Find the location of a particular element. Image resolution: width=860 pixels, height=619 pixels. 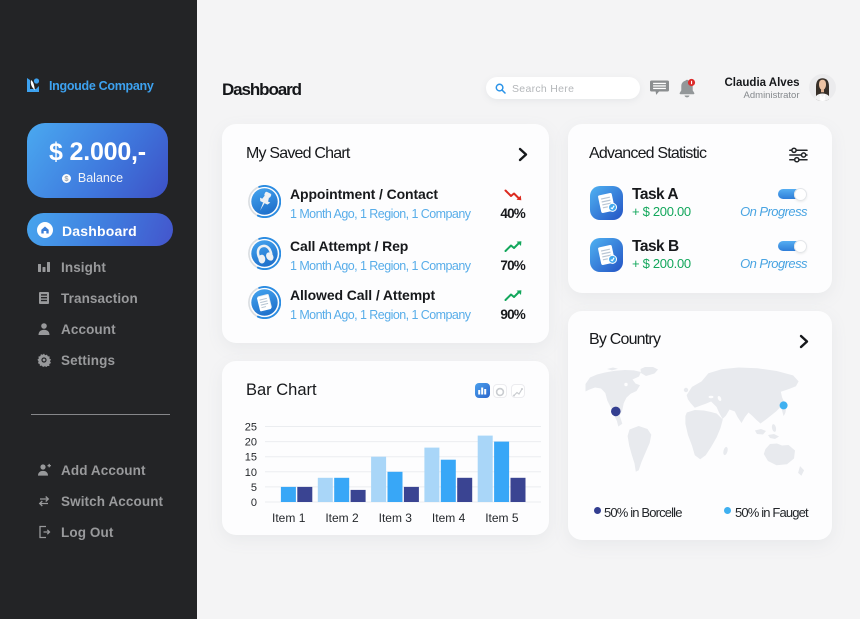

svg-text: Item 4 is located at coordinates (449, 518).